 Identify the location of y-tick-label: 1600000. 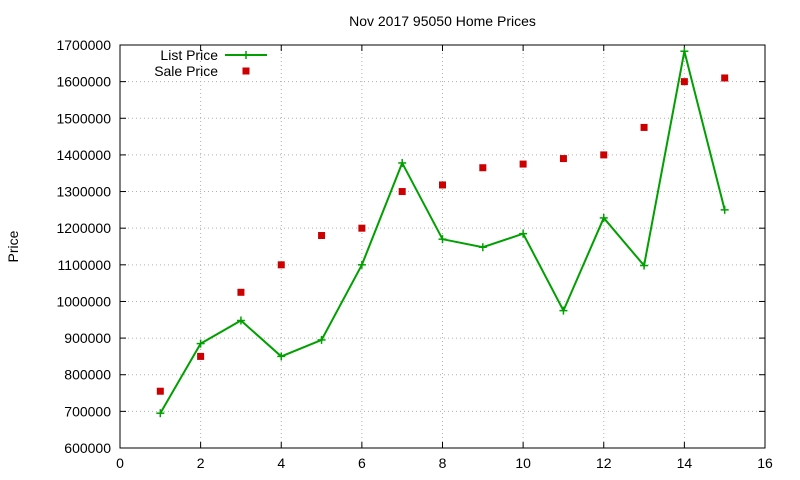
(83, 82).